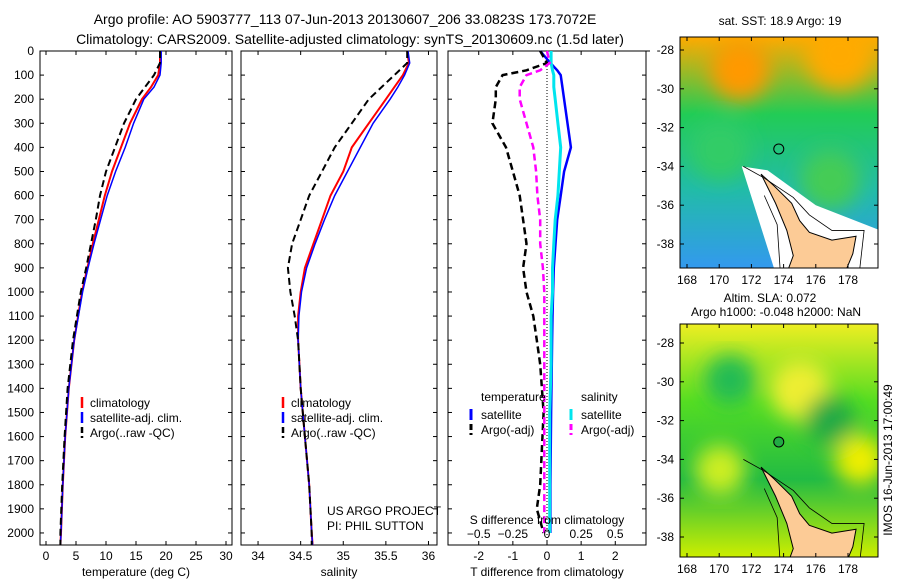 The image size is (900, 580). I want to click on x-tick-label: -2, so click(478, 556).